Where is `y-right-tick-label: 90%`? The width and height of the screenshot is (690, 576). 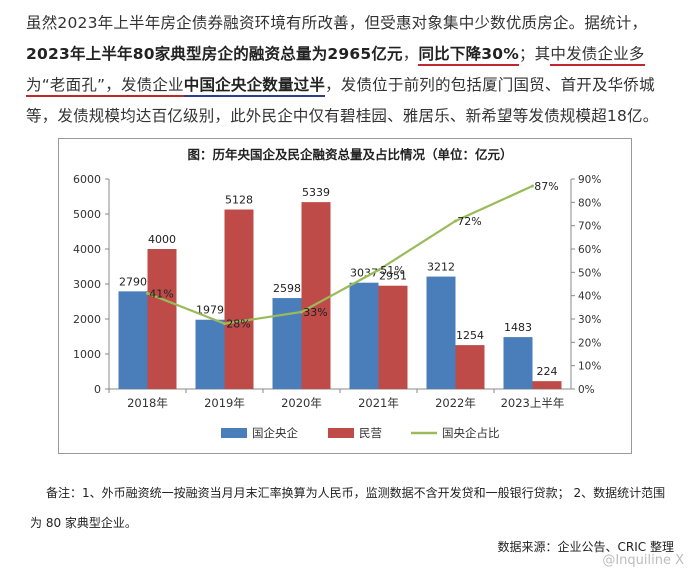
y-right-tick-label: 90% is located at coordinates (589, 180).